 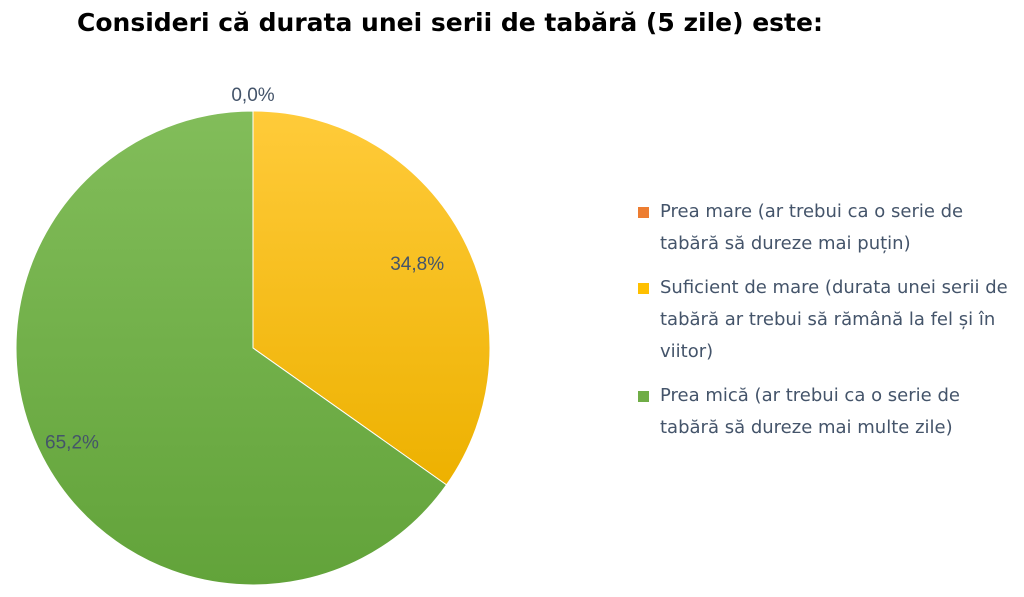 What do you see at coordinates (72, 443) in the screenshot?
I see `data-label-prea-mica: 65,2%` at bounding box center [72, 443].